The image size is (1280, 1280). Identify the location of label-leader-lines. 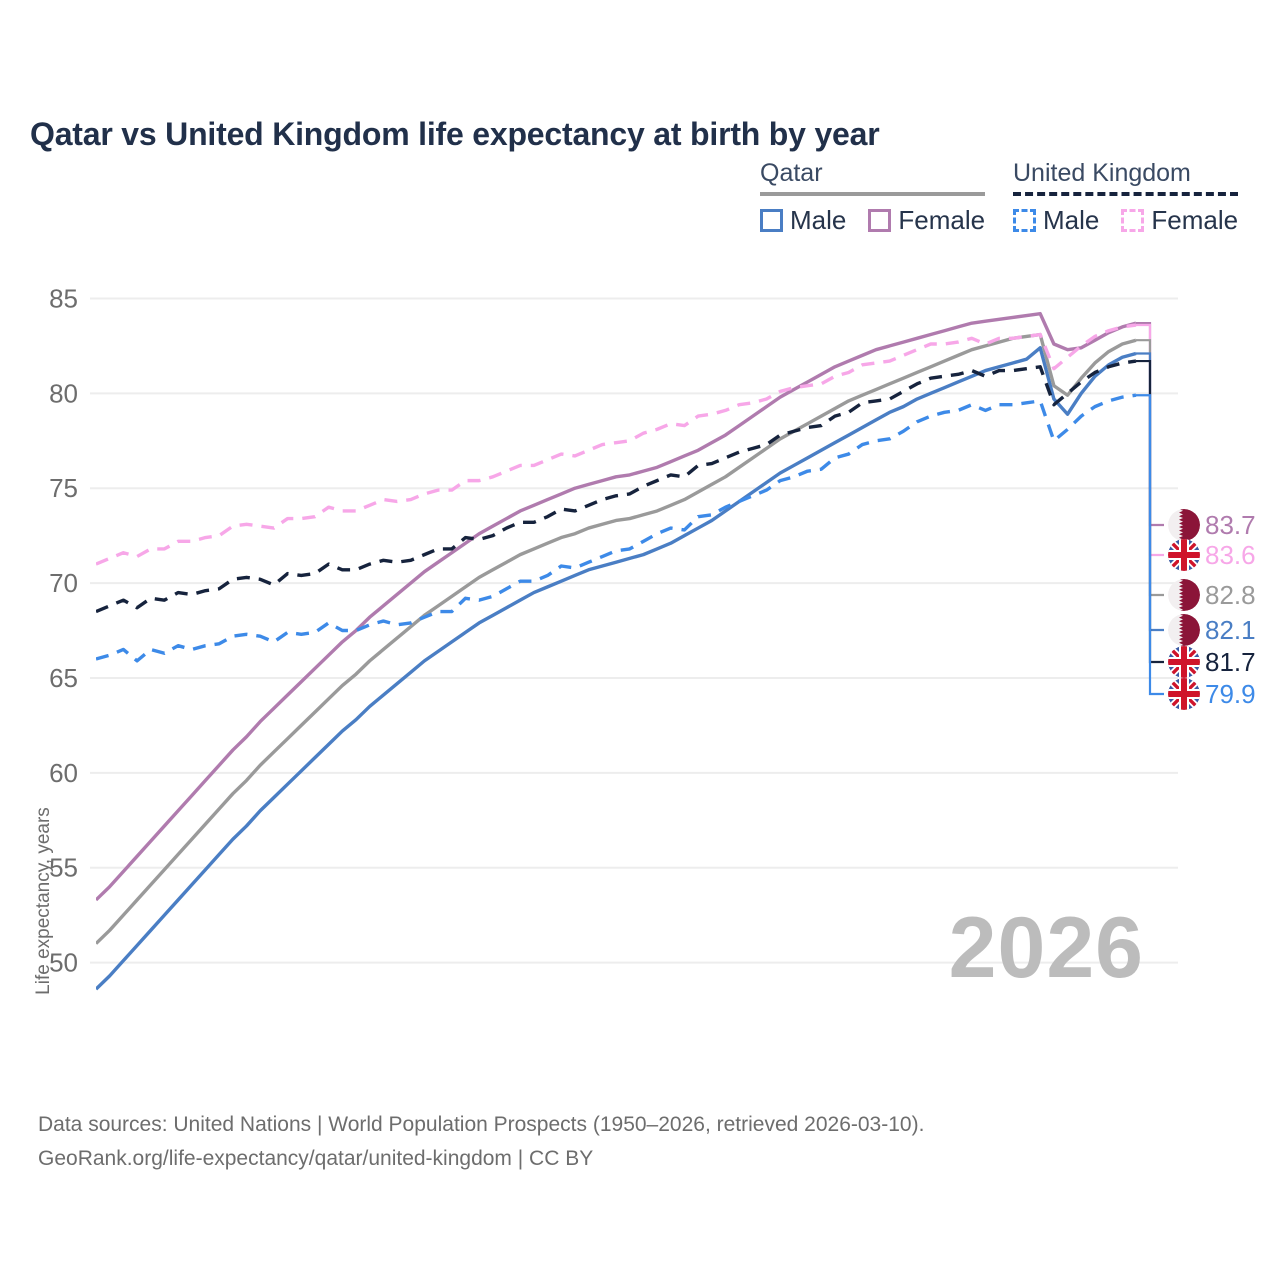
(1150, 509).